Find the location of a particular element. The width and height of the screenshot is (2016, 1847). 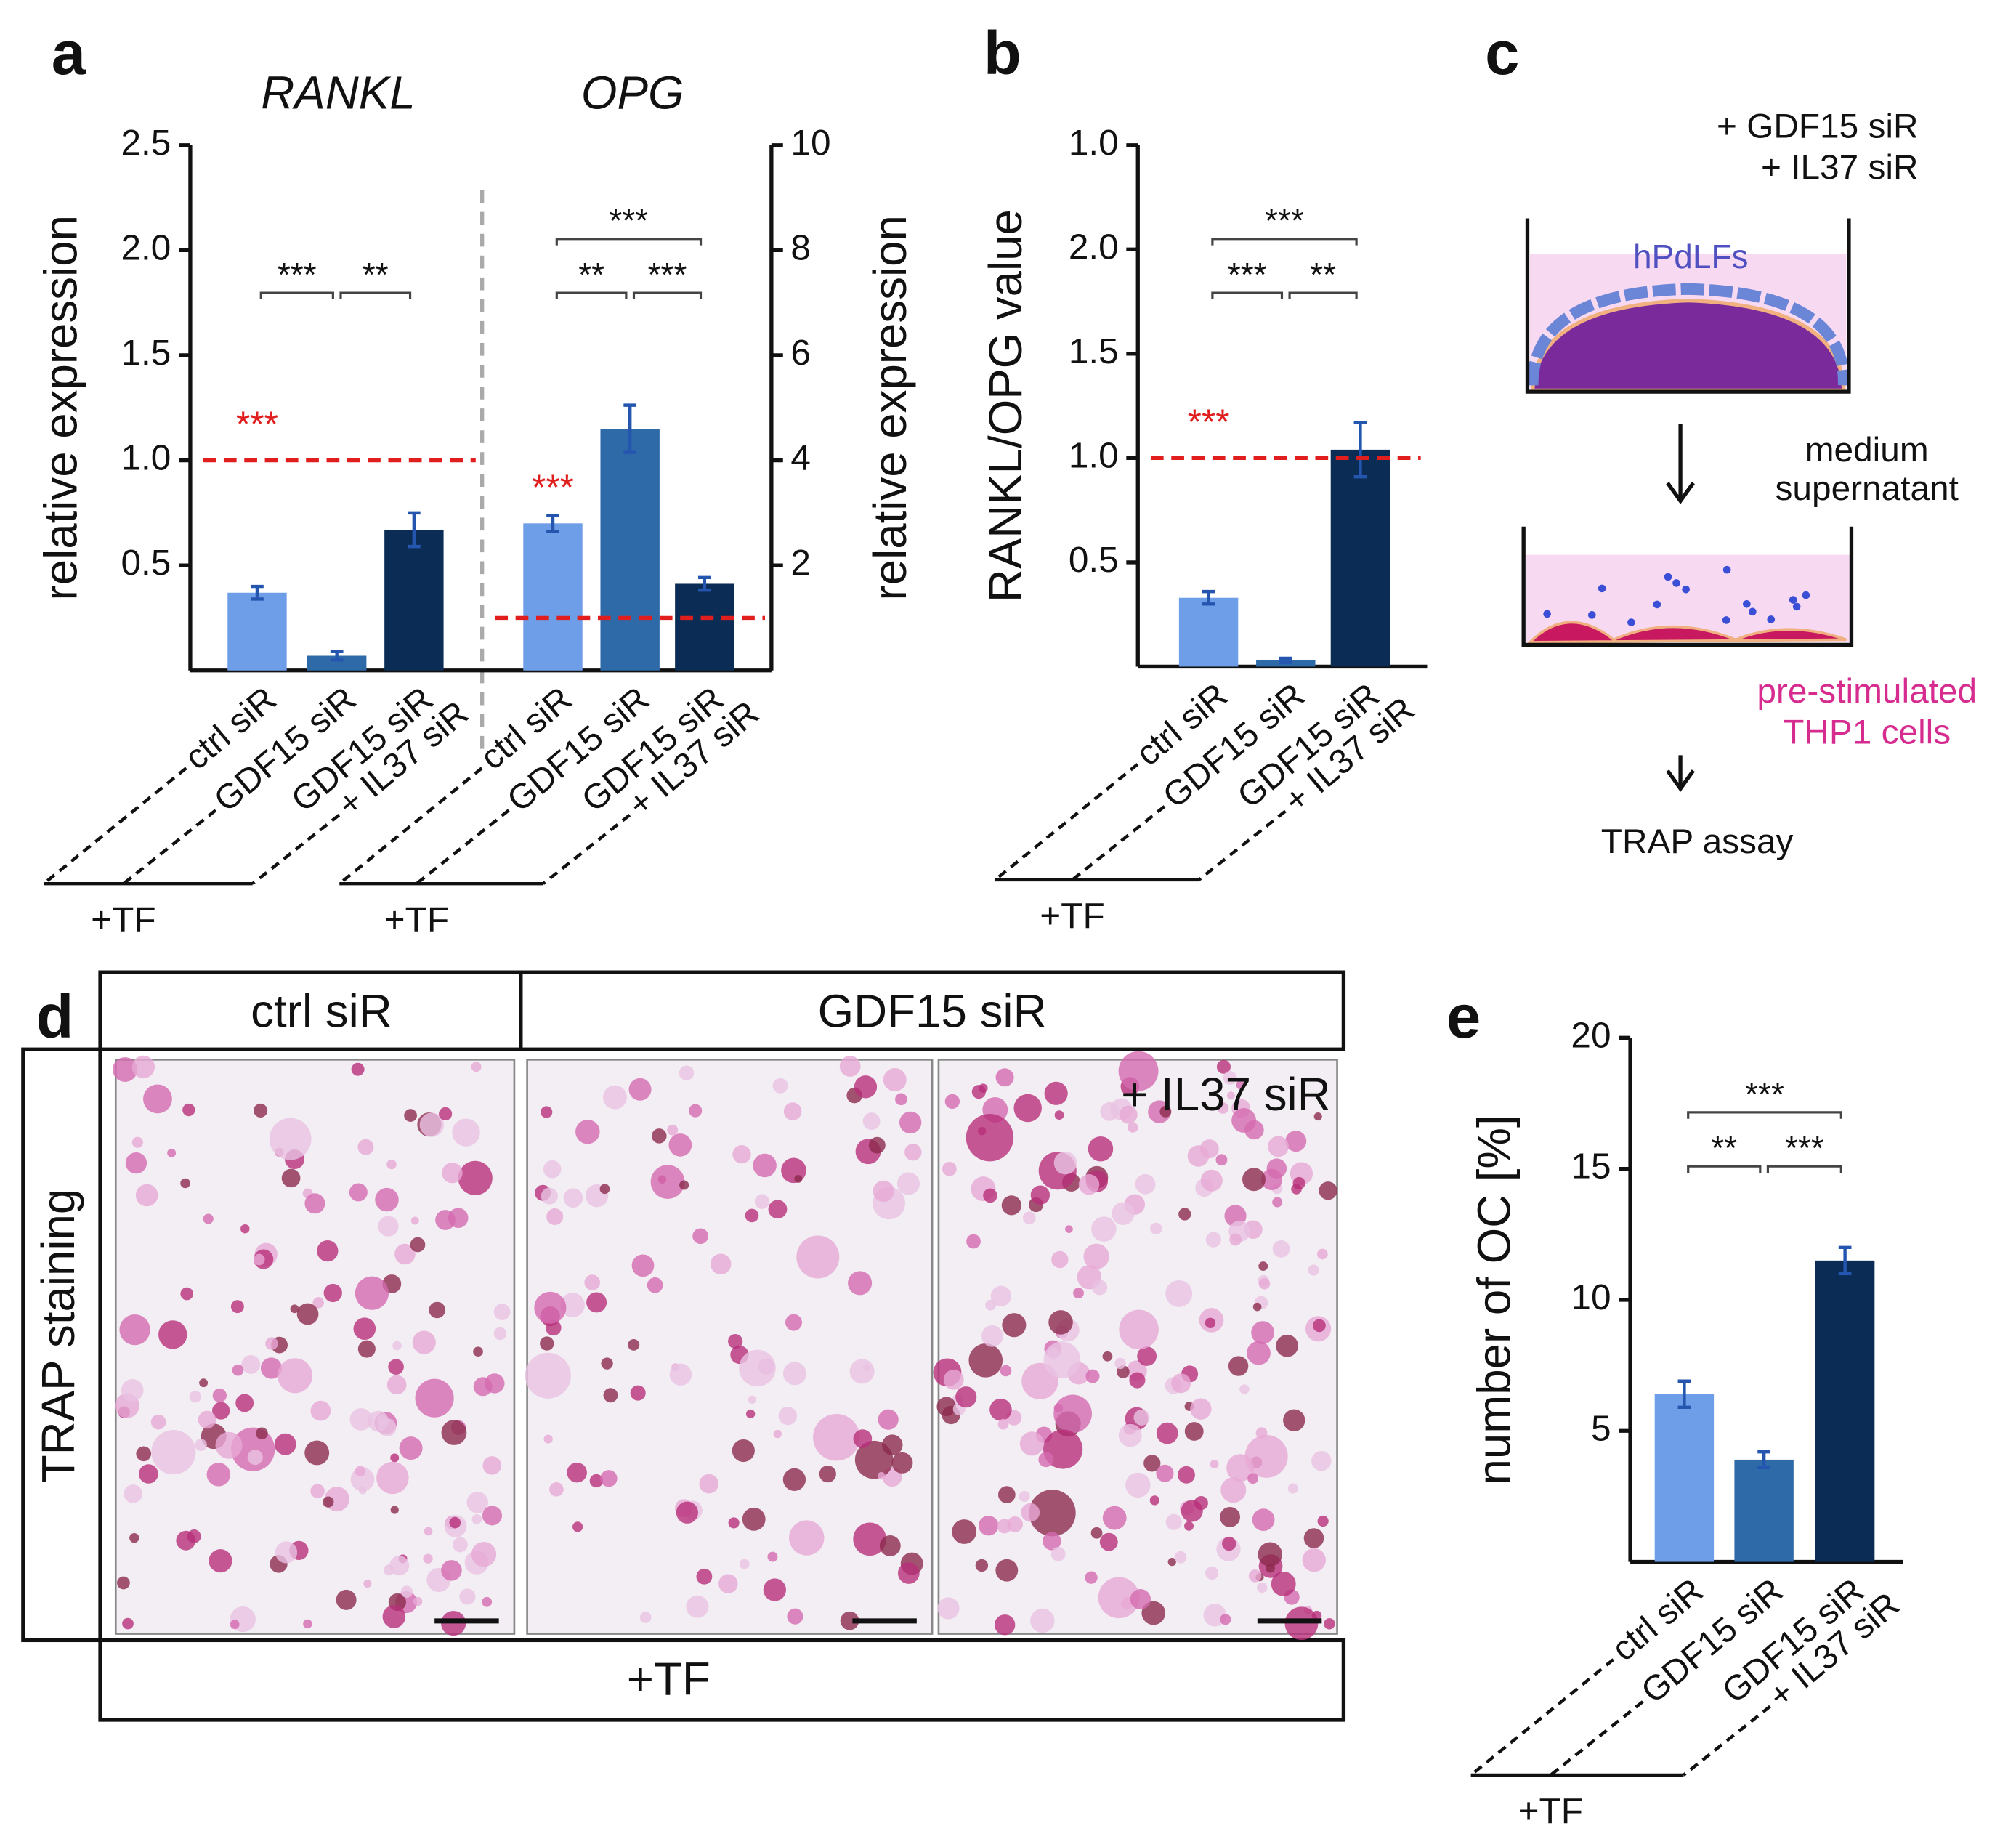

error-bar is located at coordinates (553, 523).